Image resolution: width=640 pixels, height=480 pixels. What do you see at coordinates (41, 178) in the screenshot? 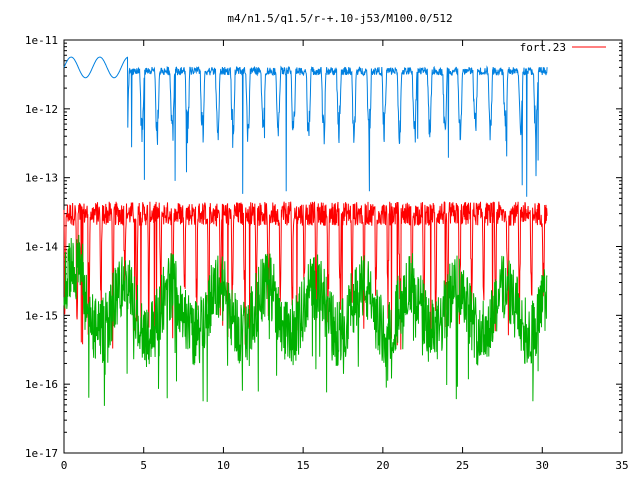
I see `y-tick-label: 1e-13` at bounding box center [41, 178].